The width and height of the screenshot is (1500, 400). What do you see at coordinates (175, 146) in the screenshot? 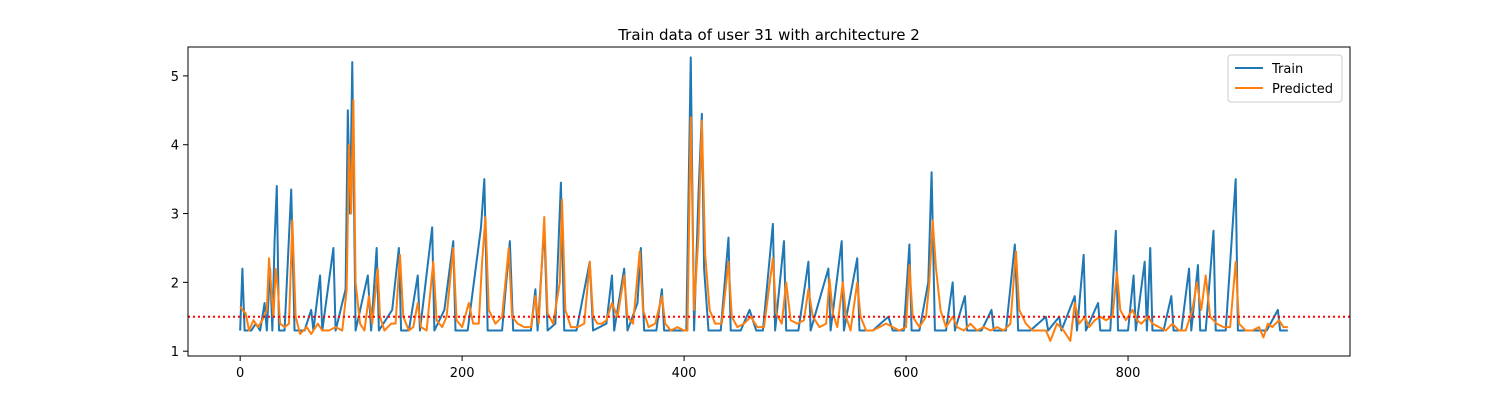
I see `y-tick-label: 4` at bounding box center [175, 146].